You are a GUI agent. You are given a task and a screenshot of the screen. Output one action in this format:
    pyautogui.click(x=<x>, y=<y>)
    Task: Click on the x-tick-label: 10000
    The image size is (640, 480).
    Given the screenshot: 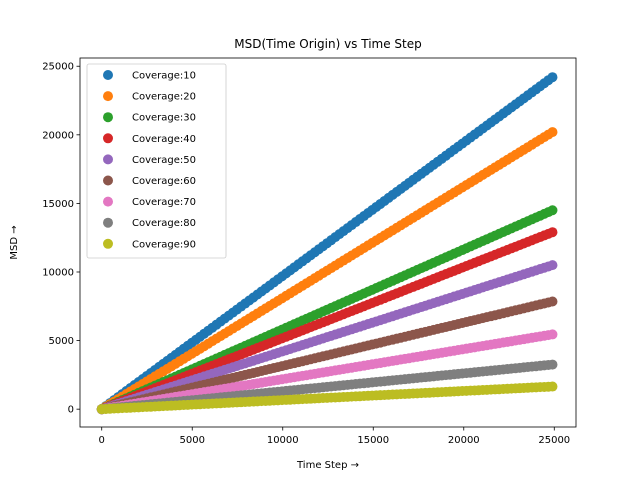 What is the action you would take?
    pyautogui.click(x=283, y=440)
    